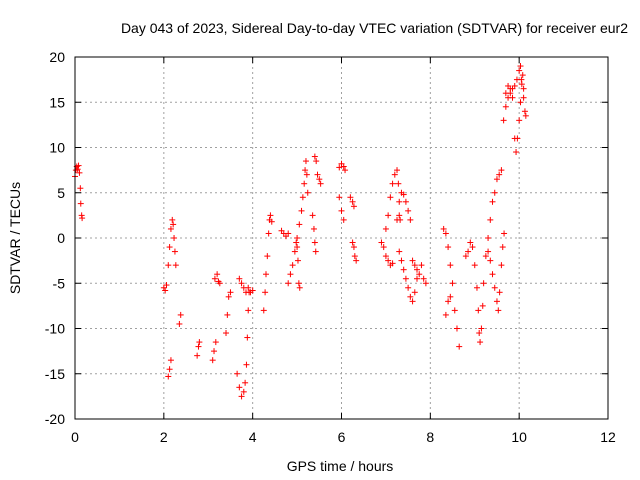 The height and width of the screenshot is (480, 640). Describe the element at coordinates (519, 437) in the screenshot. I see `x-tick-label: 10` at that location.